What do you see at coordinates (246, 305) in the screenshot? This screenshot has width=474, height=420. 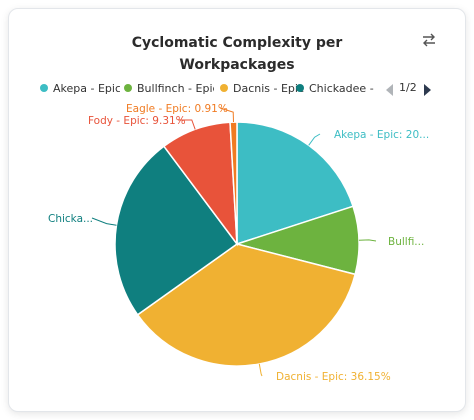 I see `pie-slice-dacnis-epic` at bounding box center [246, 305].